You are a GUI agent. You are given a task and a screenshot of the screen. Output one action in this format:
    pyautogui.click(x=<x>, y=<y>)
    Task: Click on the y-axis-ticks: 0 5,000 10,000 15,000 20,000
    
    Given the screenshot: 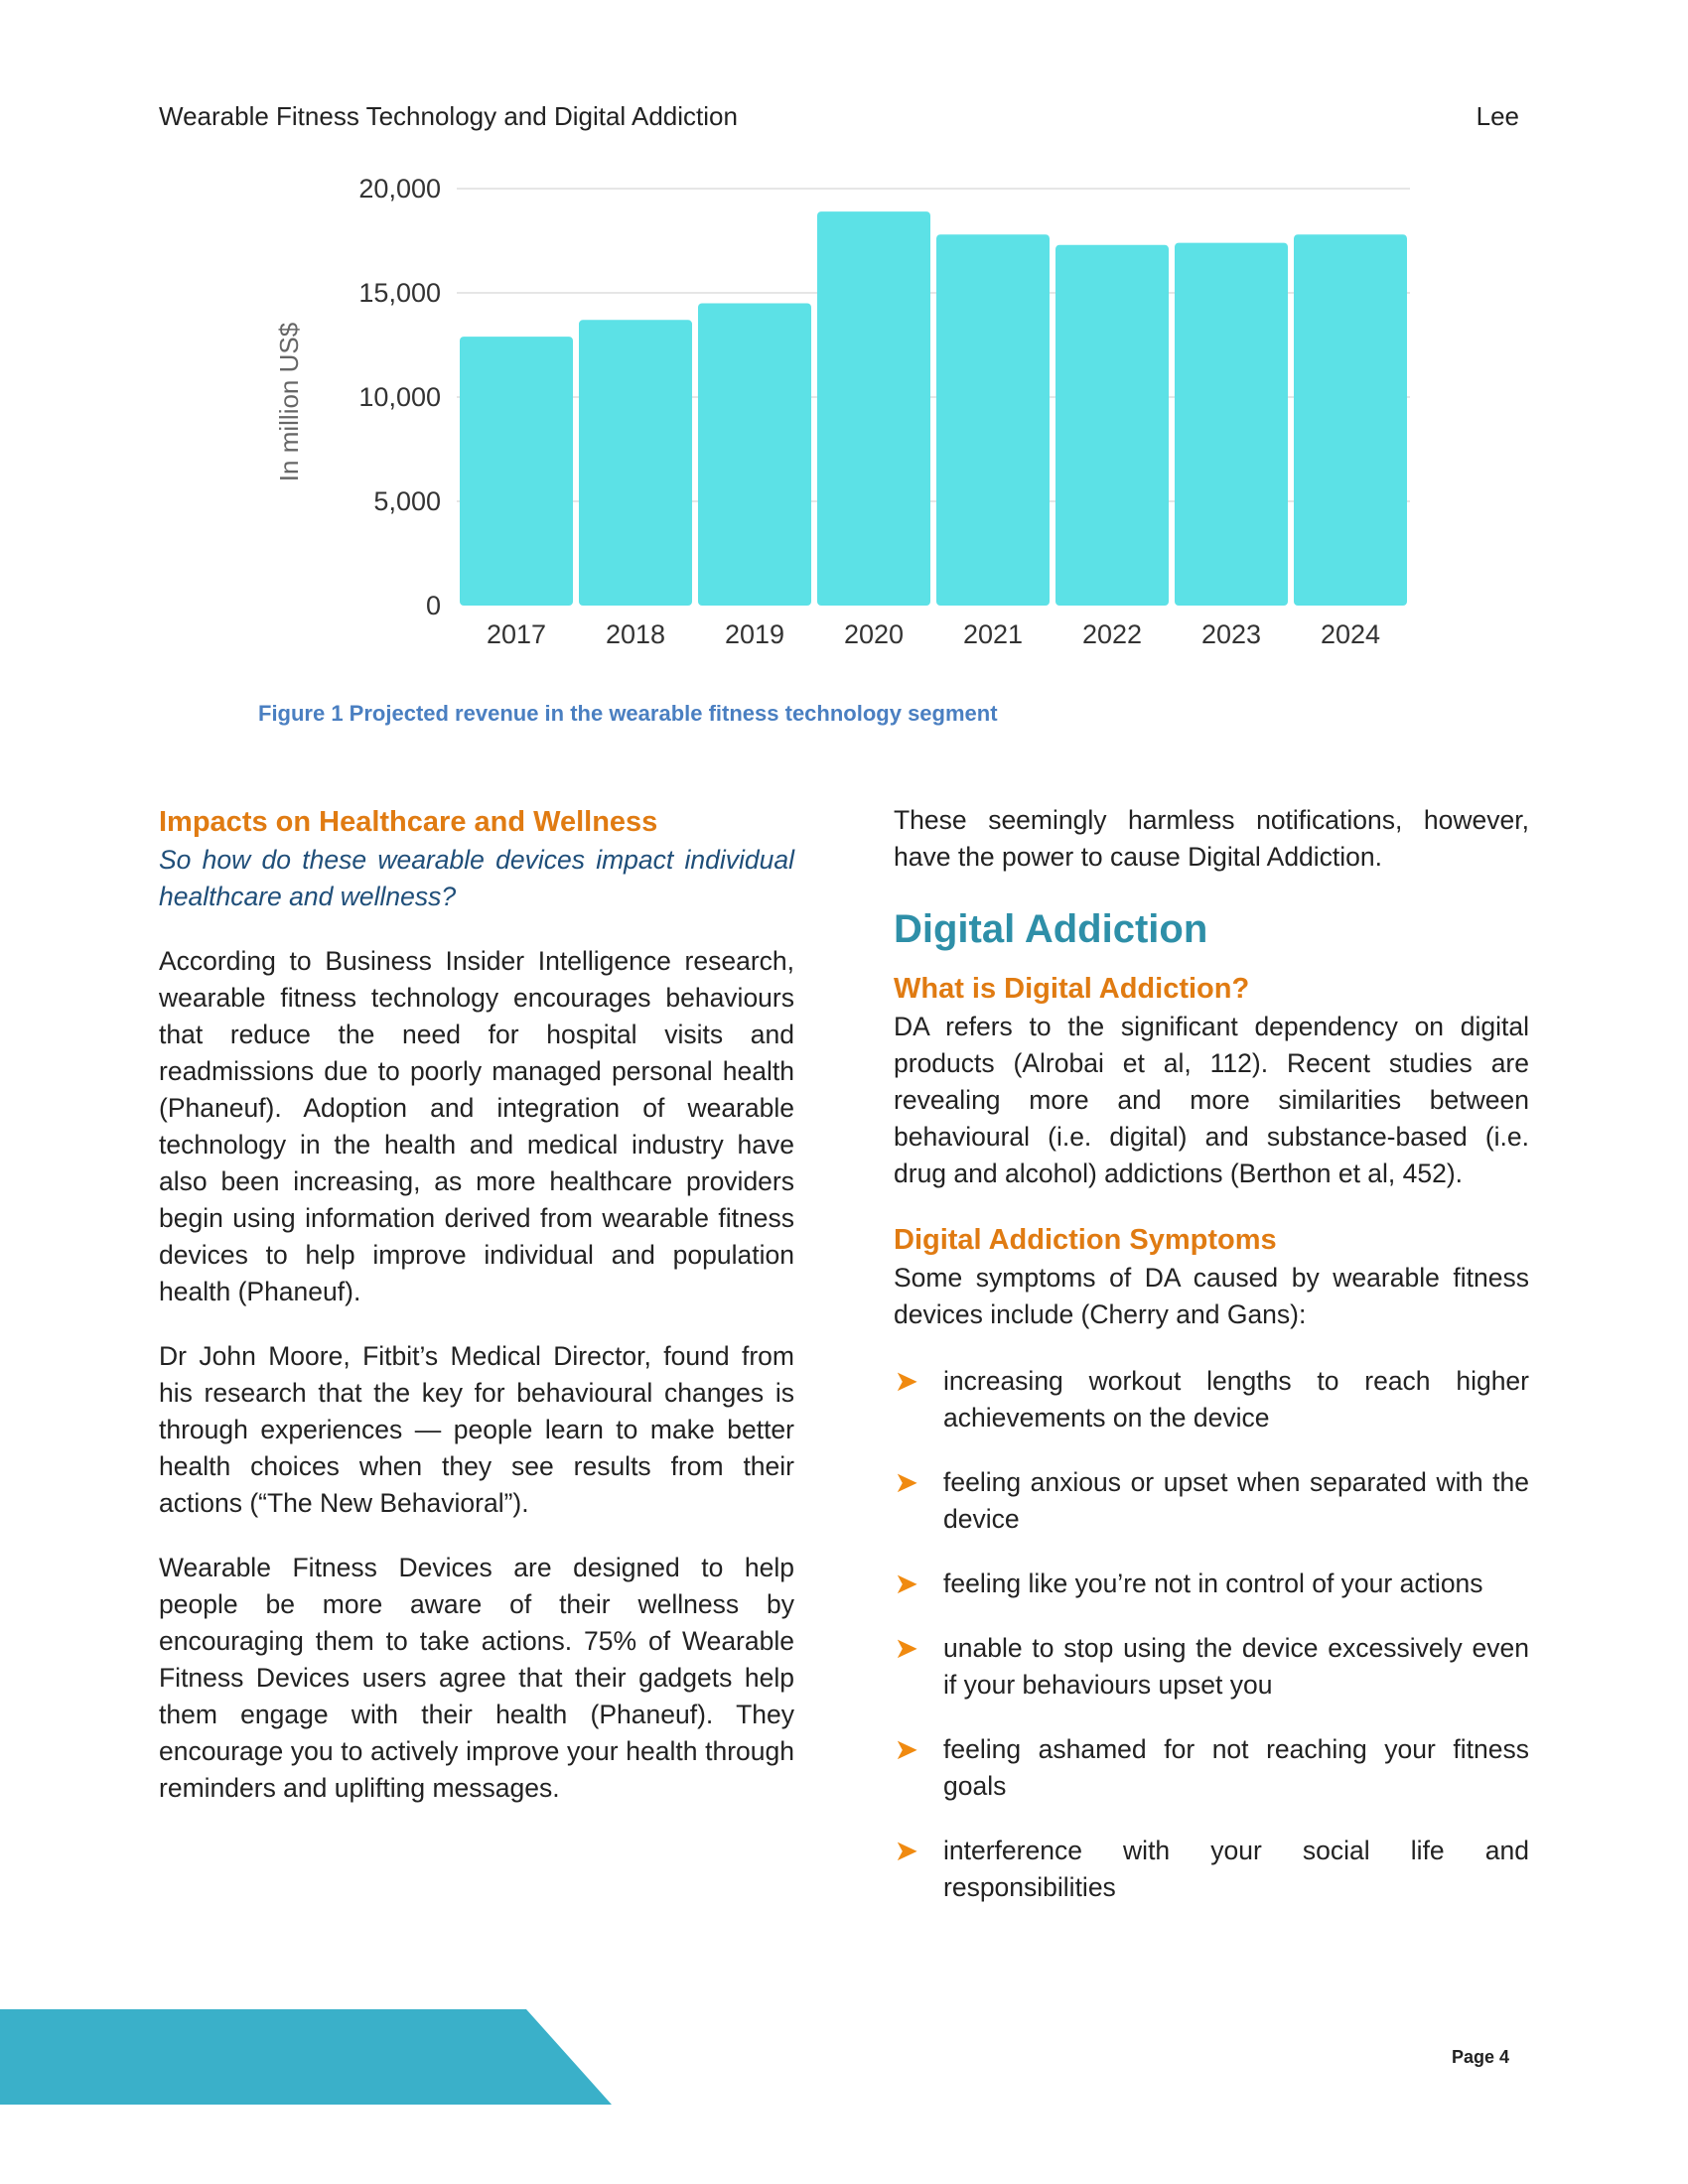 What is the action you would take?
    pyautogui.click(x=399, y=397)
    